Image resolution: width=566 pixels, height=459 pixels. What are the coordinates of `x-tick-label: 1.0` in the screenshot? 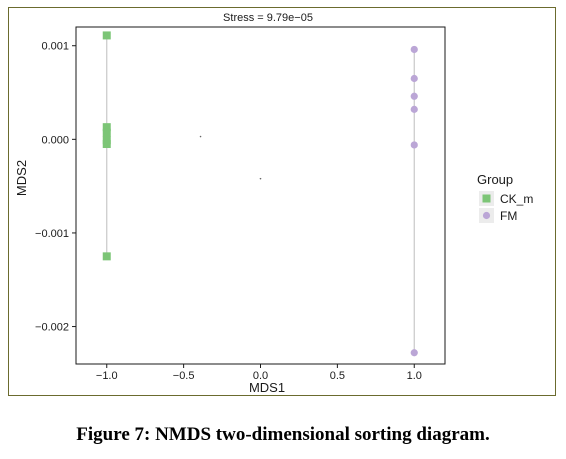 It's located at (414, 376).